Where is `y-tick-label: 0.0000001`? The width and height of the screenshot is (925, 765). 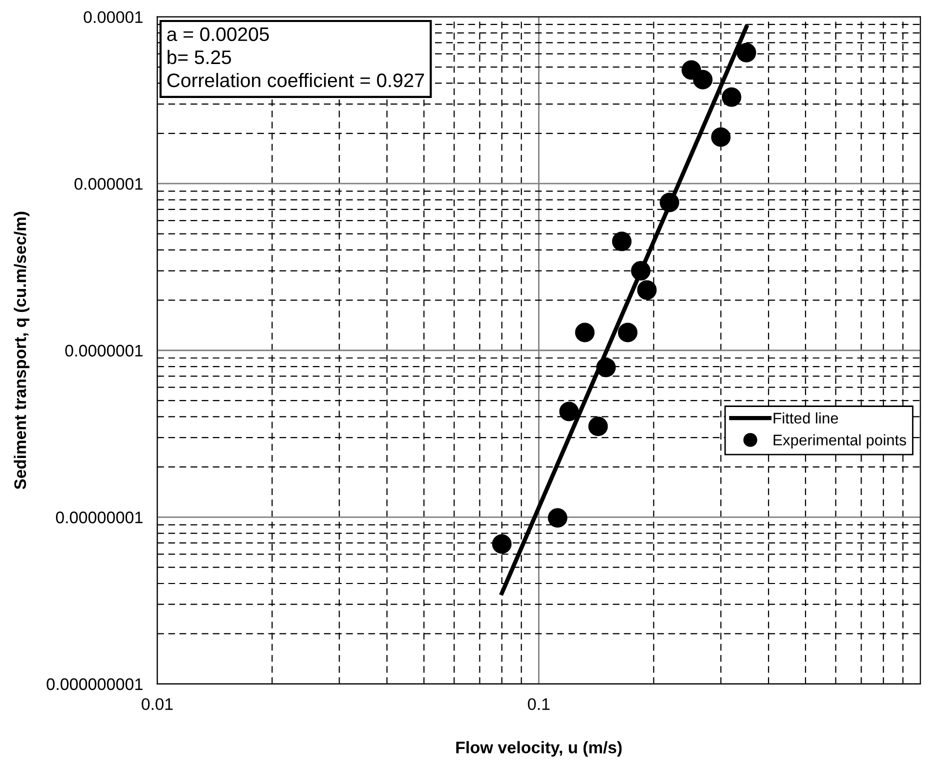
y-tick-label: 0.0000001 is located at coordinates (104, 350).